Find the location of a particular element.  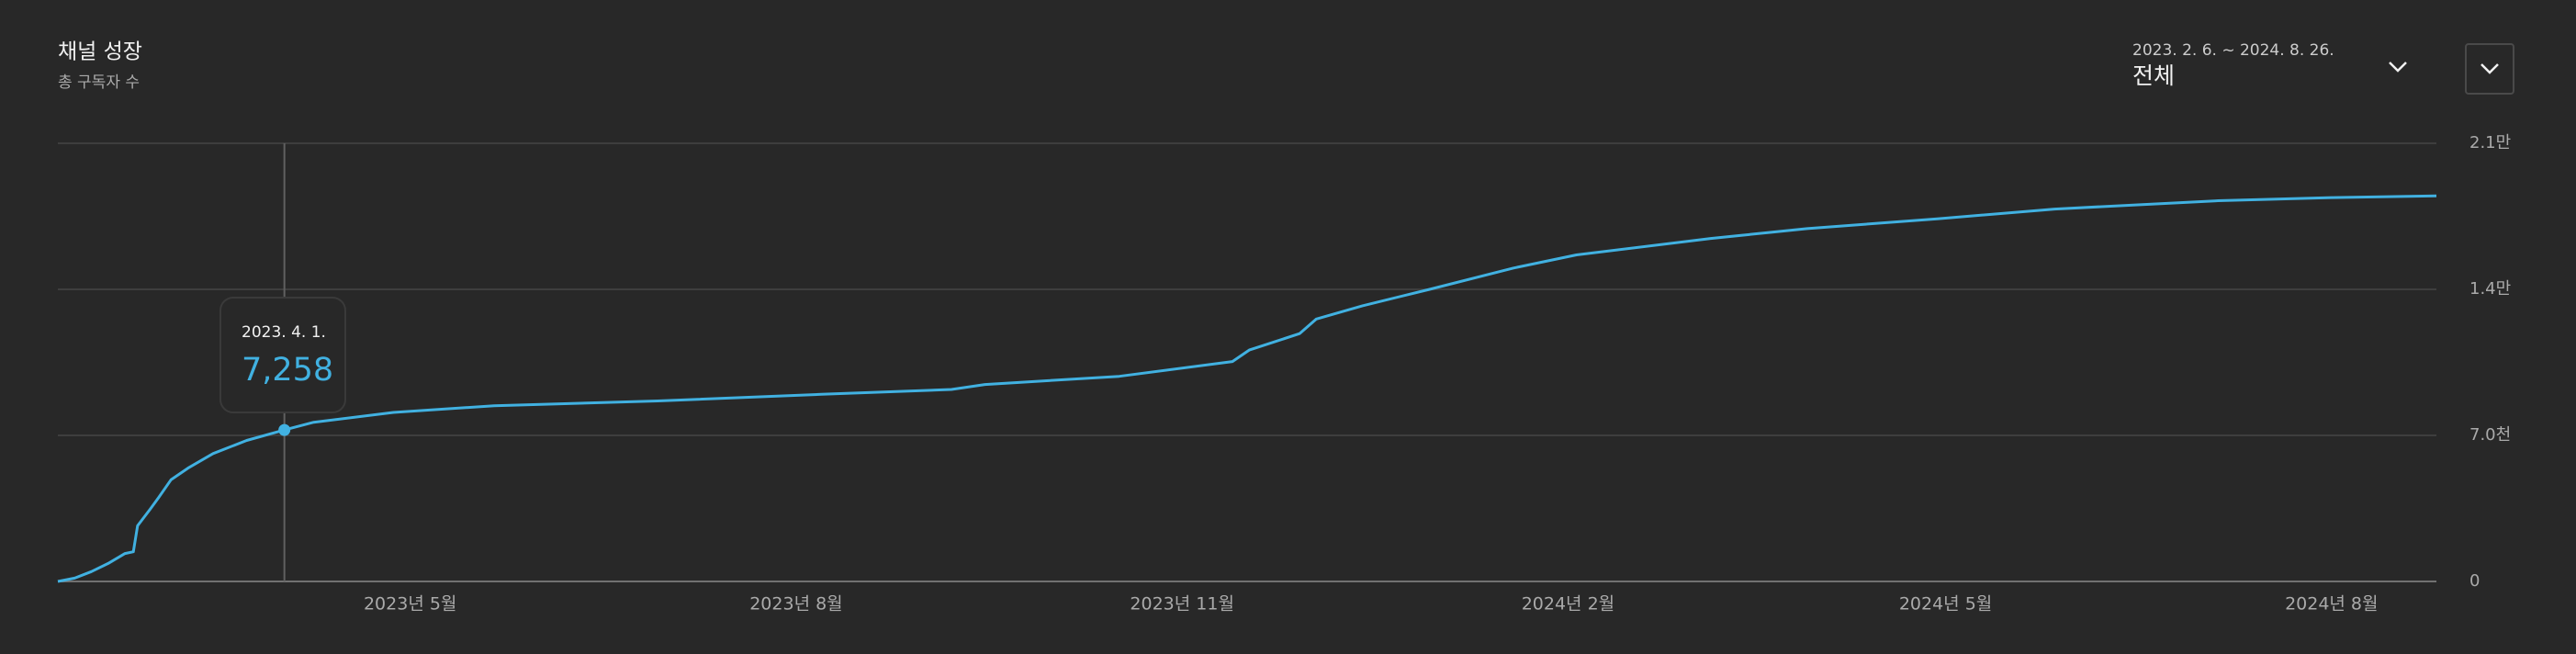

x-tick-label: 2023년 8월 is located at coordinates (795, 604).